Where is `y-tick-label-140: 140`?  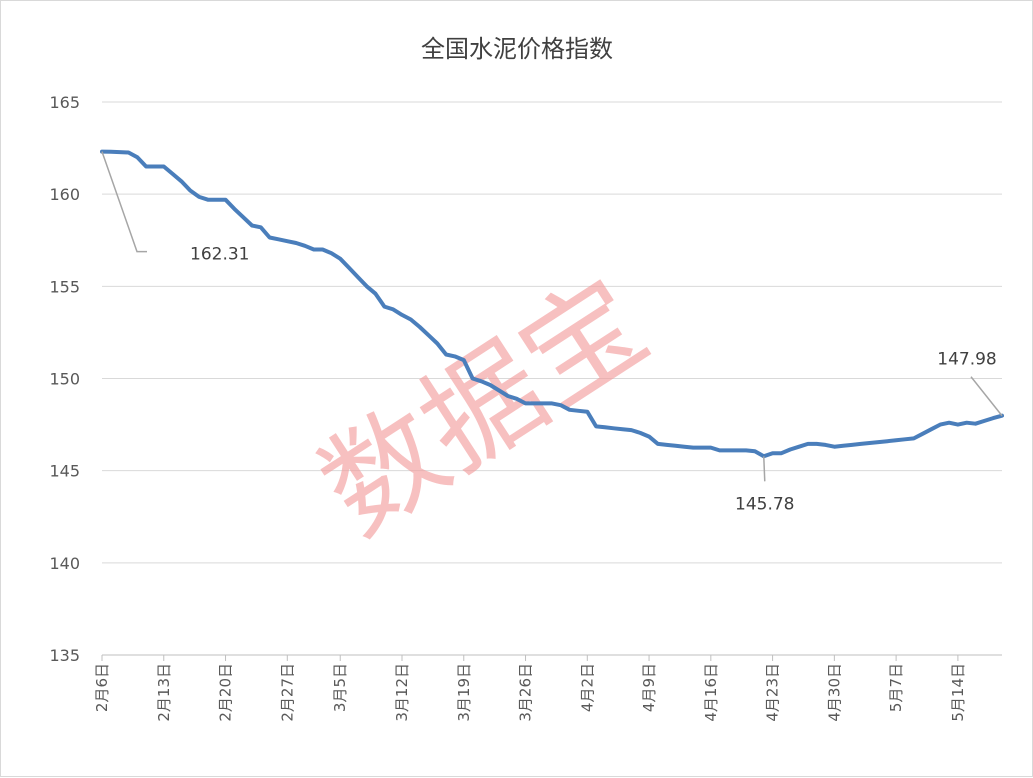 y-tick-label-140: 140 is located at coordinates (64, 563).